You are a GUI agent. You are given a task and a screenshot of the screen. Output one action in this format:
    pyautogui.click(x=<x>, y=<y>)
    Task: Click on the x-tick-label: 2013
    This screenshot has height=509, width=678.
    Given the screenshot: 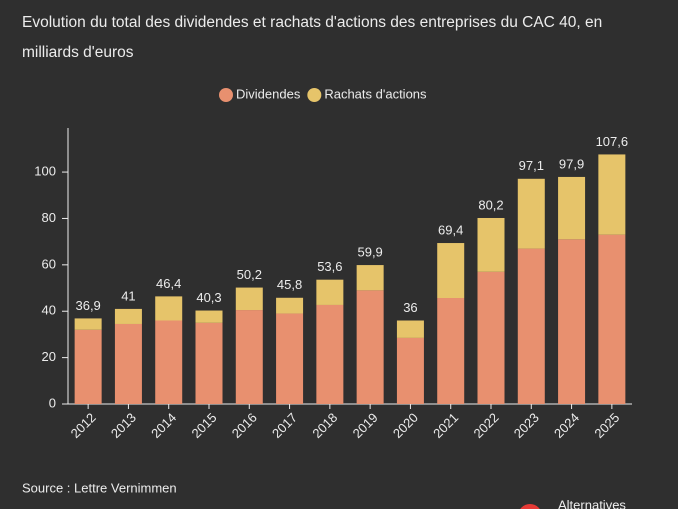 What is the action you would take?
    pyautogui.click(x=123, y=425)
    